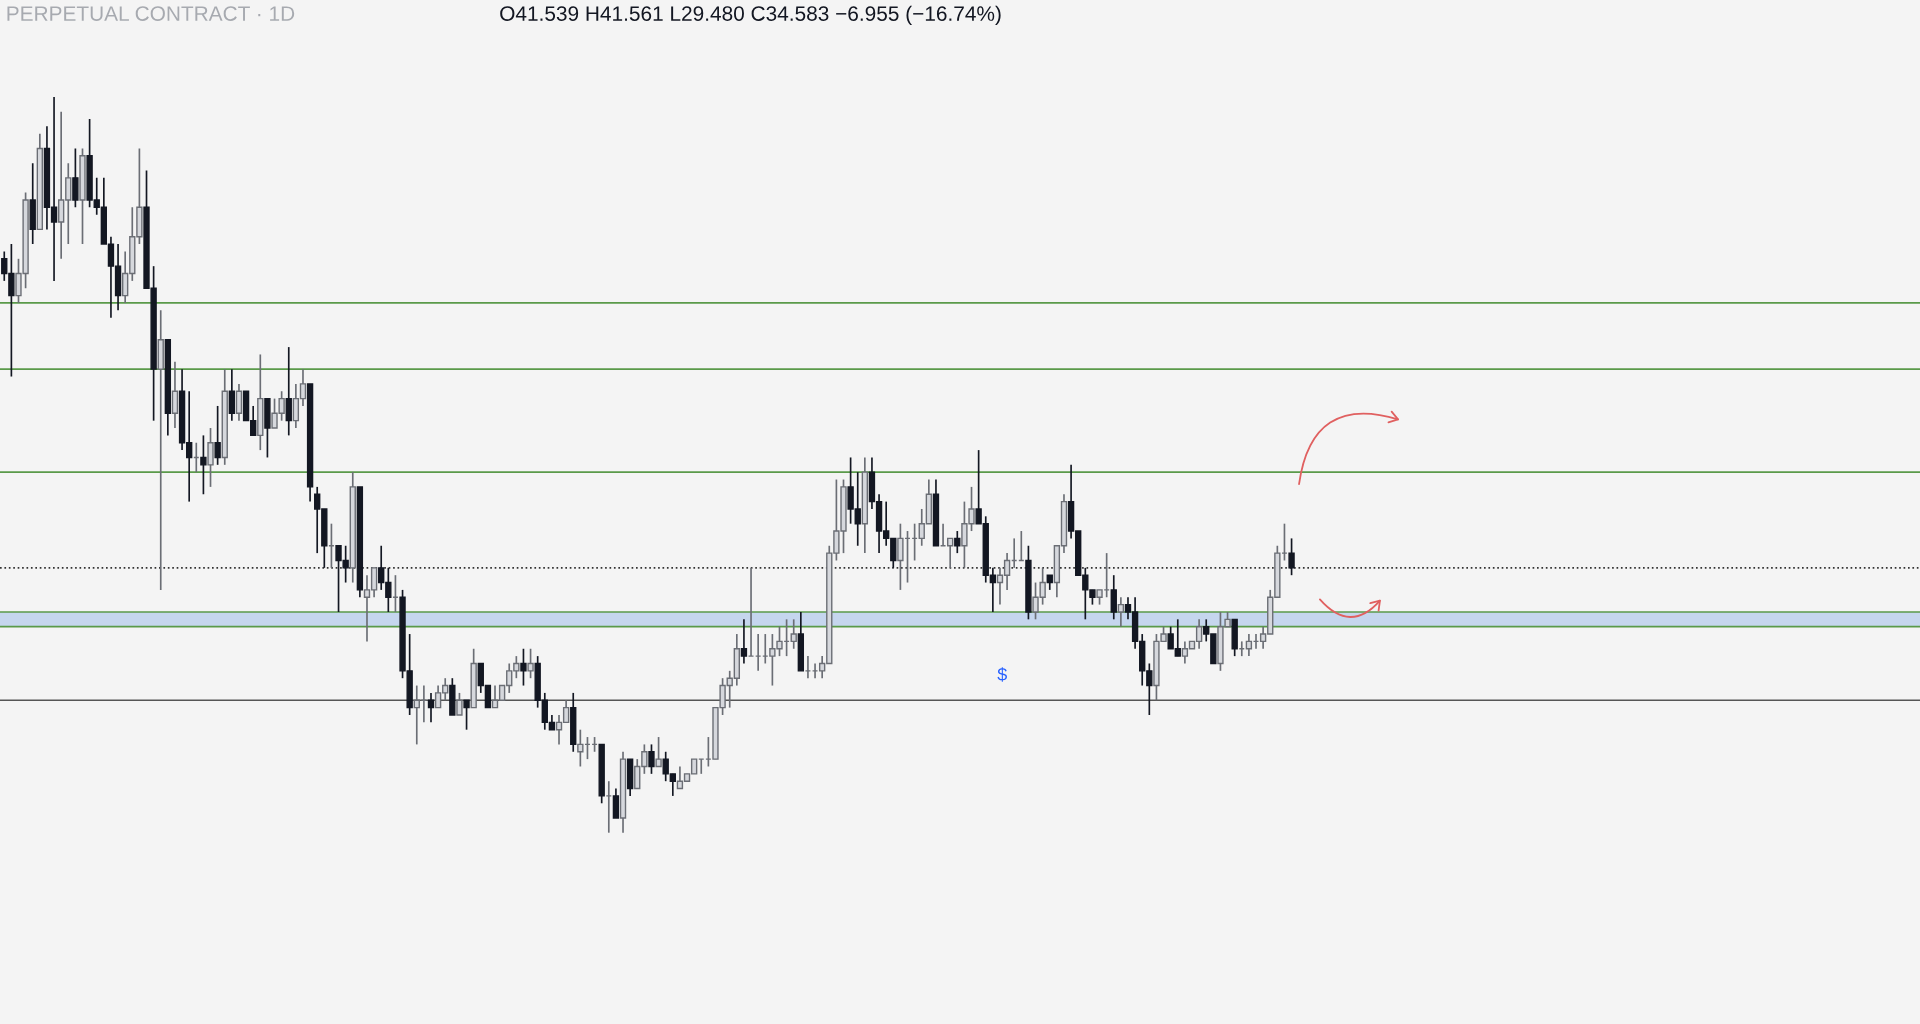 The image size is (1920, 1024). I want to click on text: O41.539 H41.561 L29.480 C34.583 −6.955 (−16.74%), so click(750, 15).